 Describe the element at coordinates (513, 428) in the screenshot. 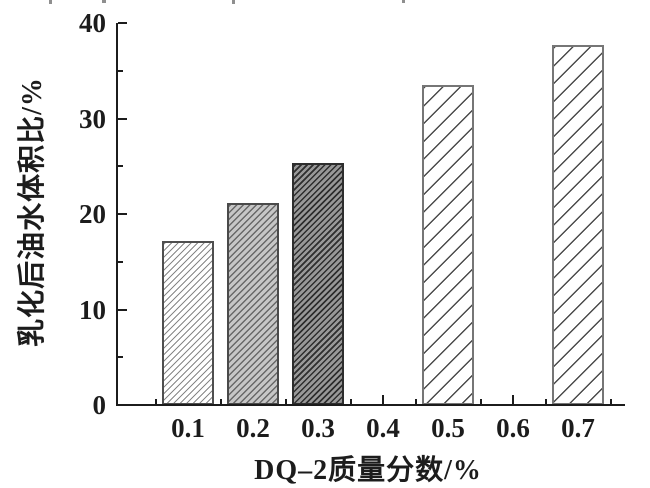

I see `x-tick-label: 0.6` at that location.